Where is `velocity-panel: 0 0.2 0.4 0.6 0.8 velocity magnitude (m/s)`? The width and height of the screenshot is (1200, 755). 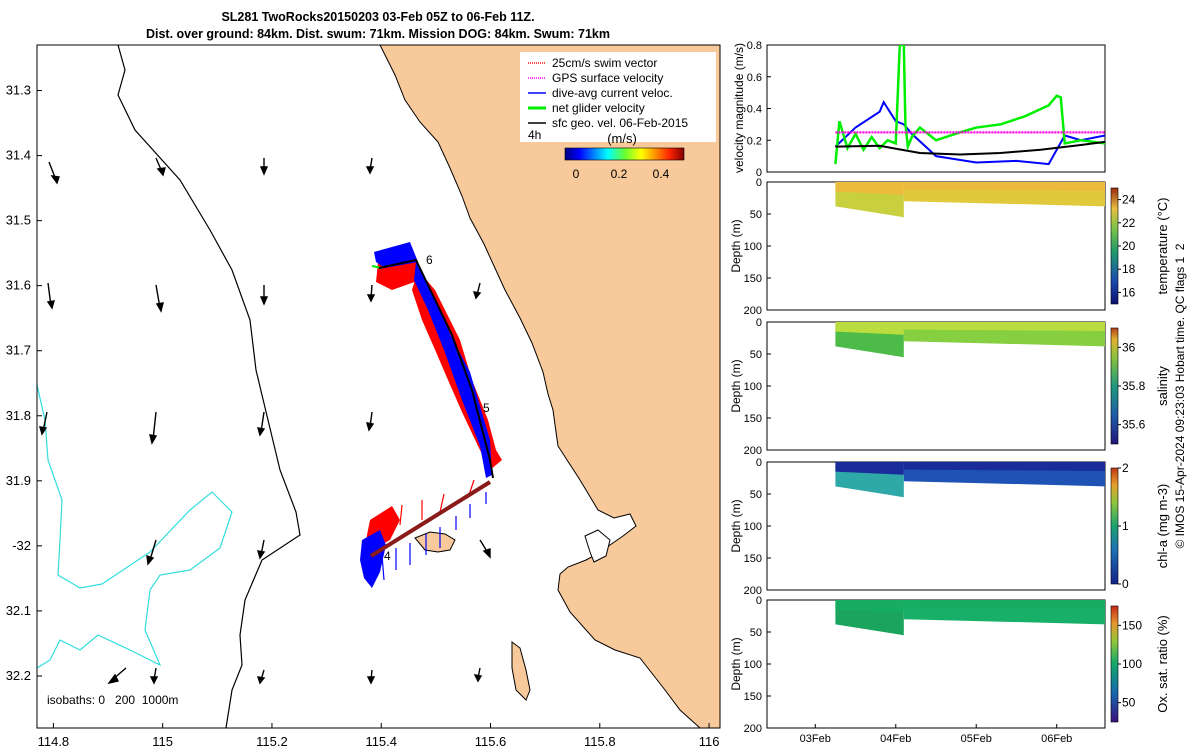
velocity-panel: 0 0.2 0.4 0.6 0.8 velocity magnitude (m/s) is located at coordinates (919, 109).